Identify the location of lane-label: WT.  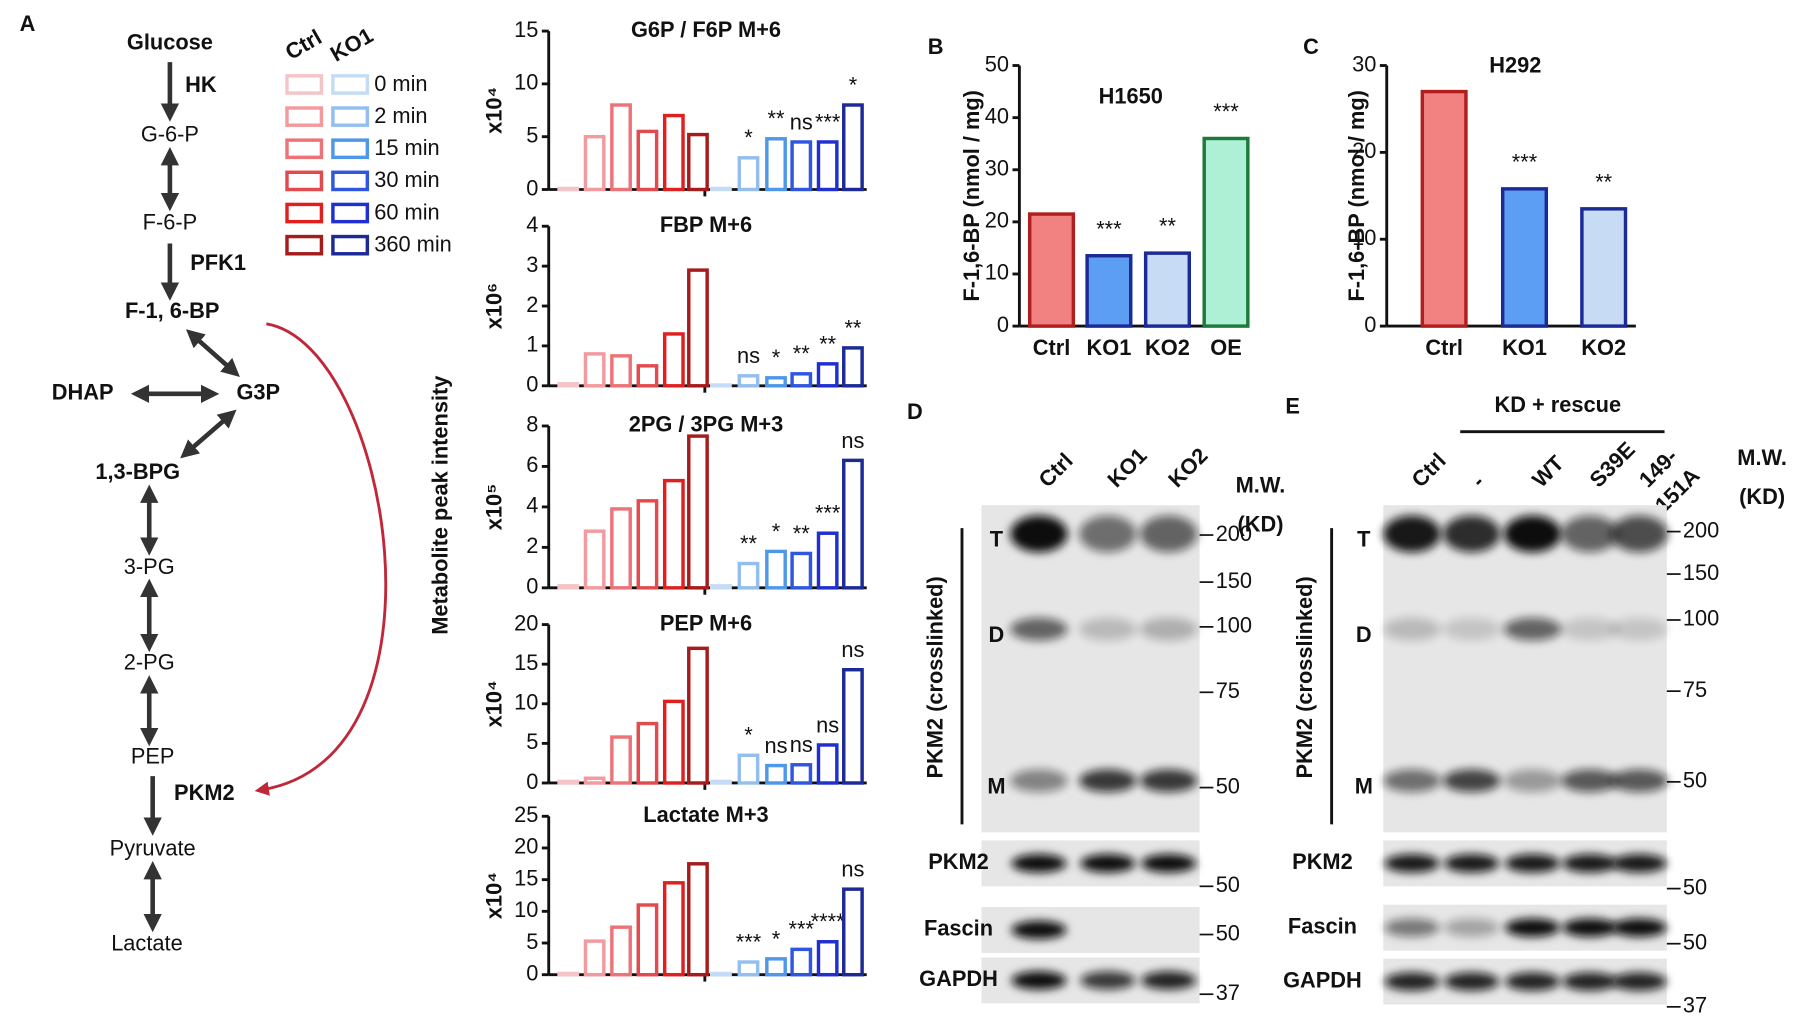
(1548, 471).